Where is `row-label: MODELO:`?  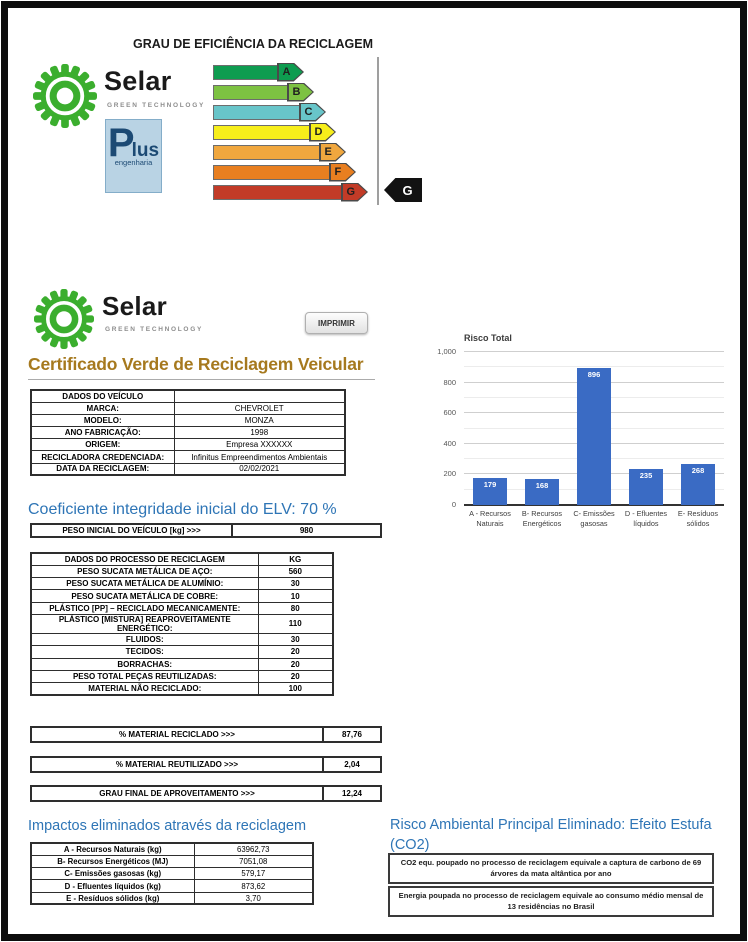 row-label: MODELO: is located at coordinates (102, 420).